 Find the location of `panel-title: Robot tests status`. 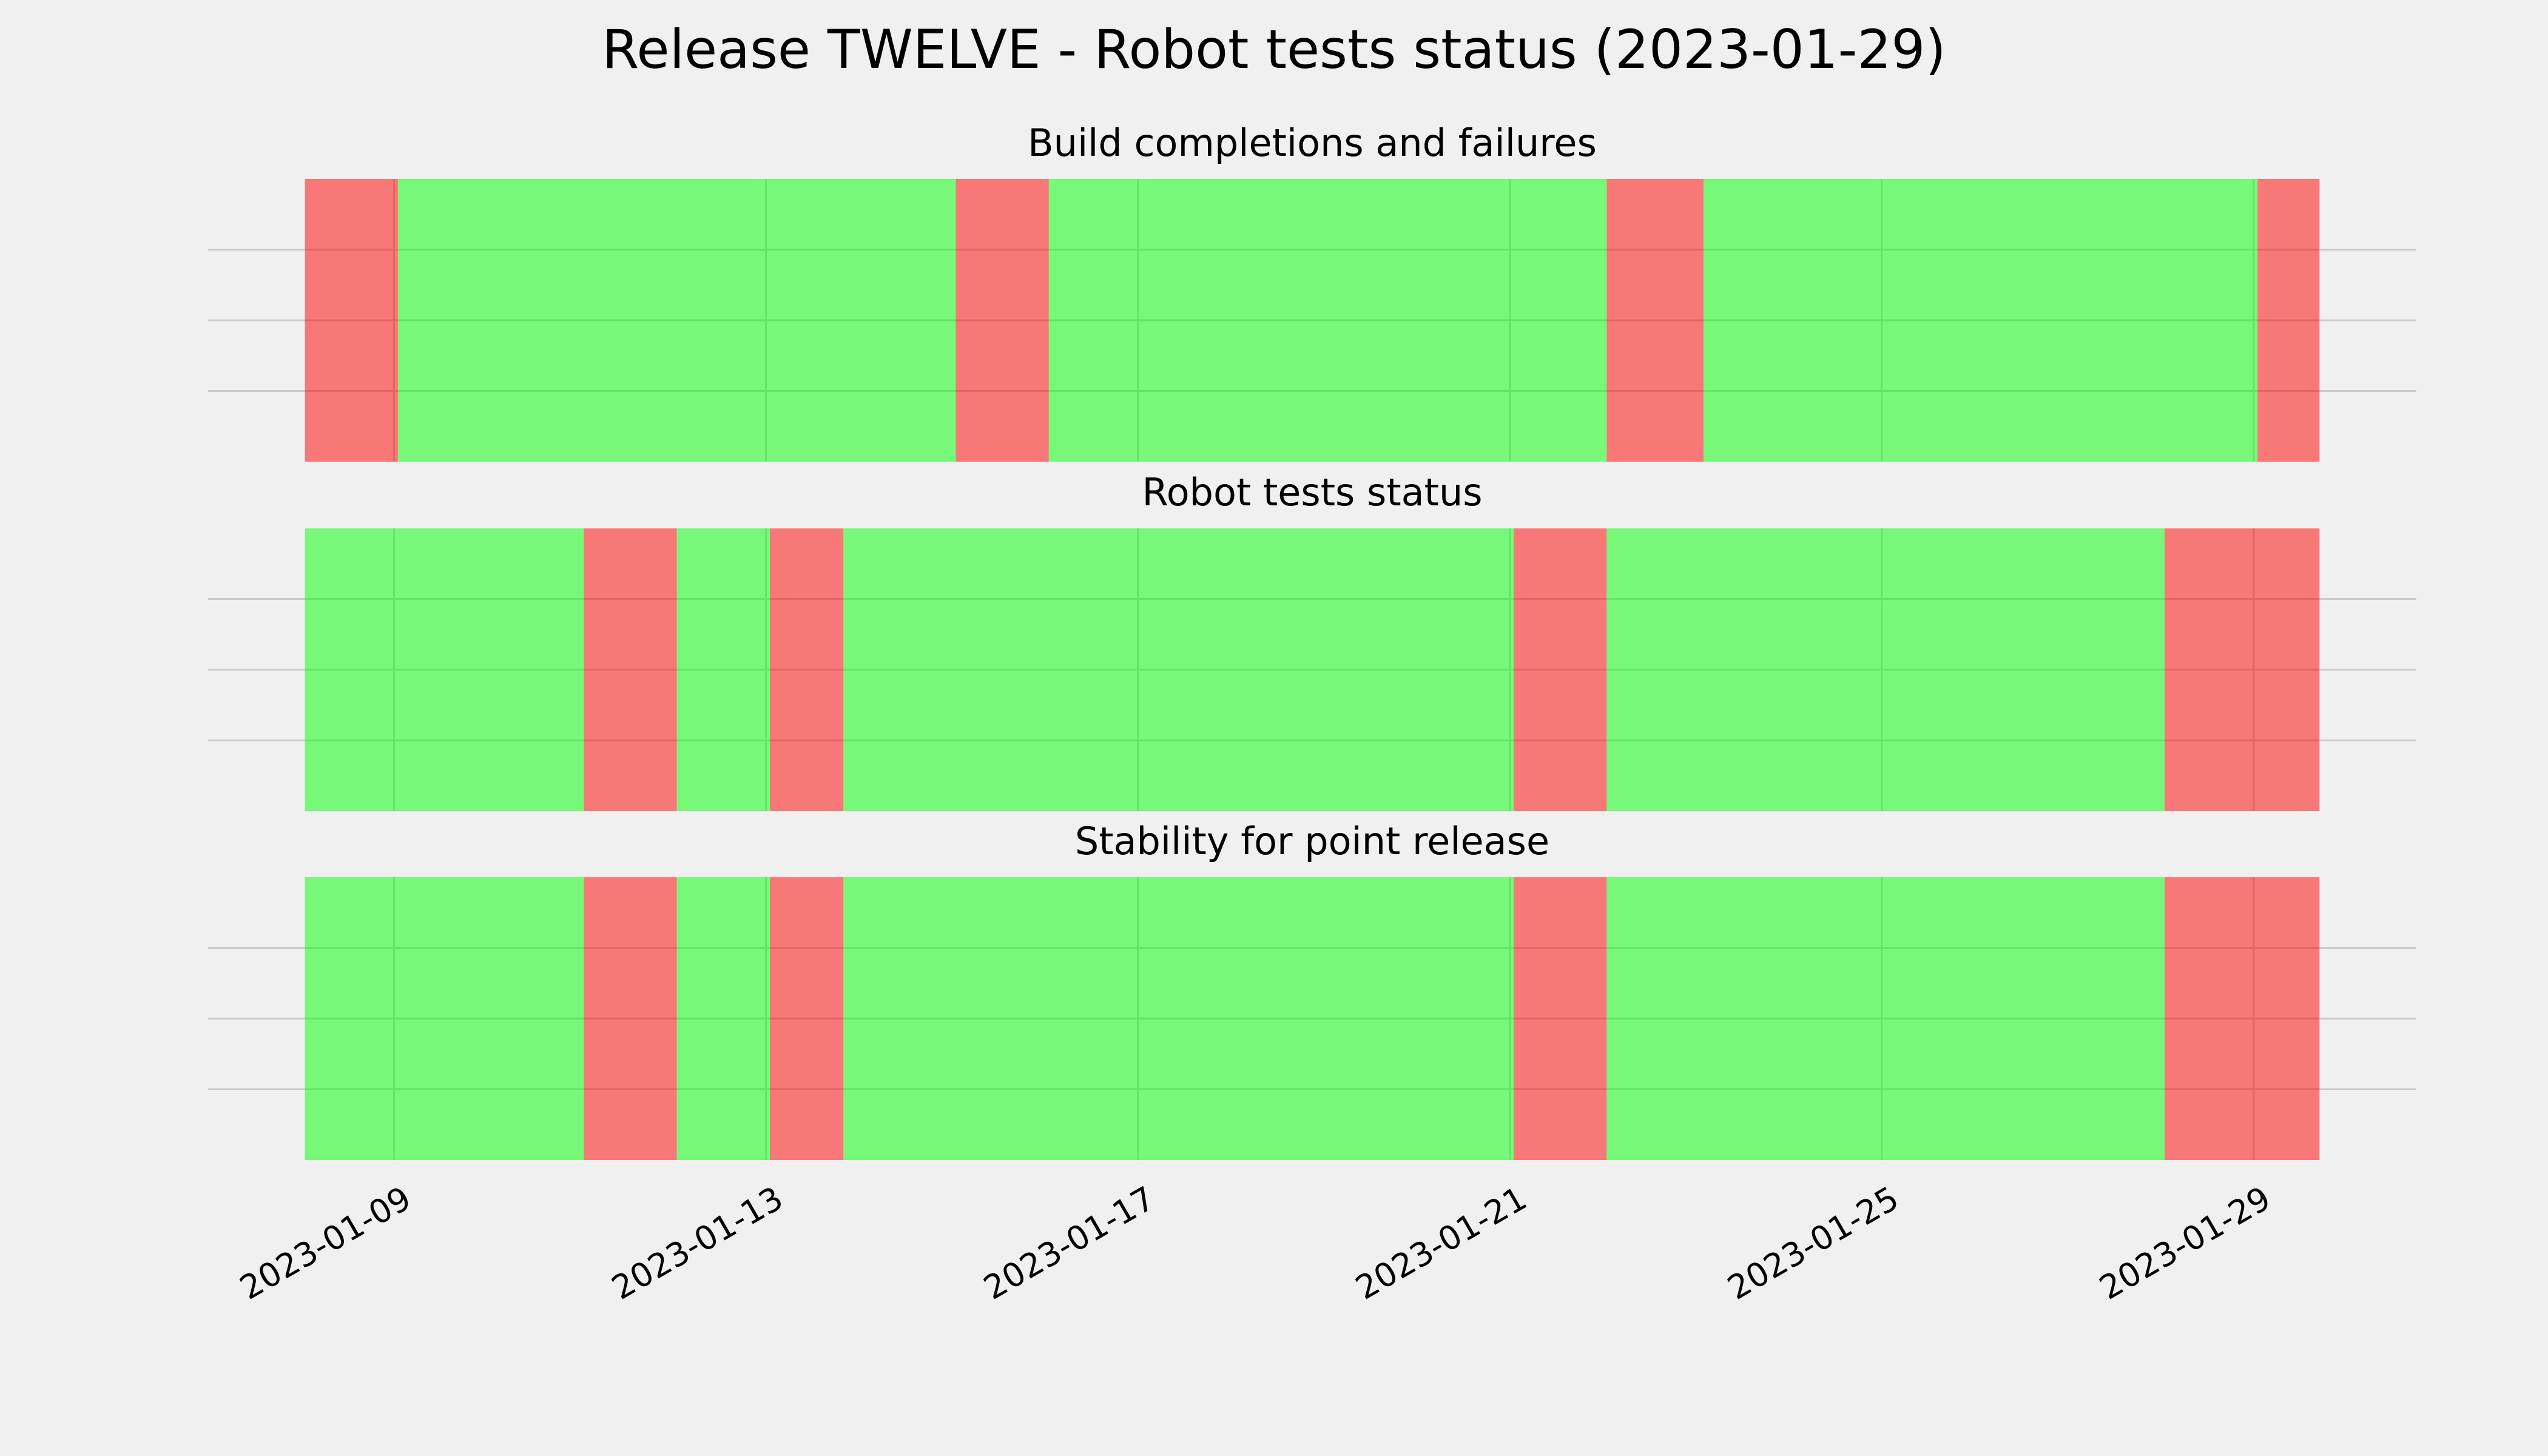

panel-title: Robot tests status is located at coordinates (1312, 492).